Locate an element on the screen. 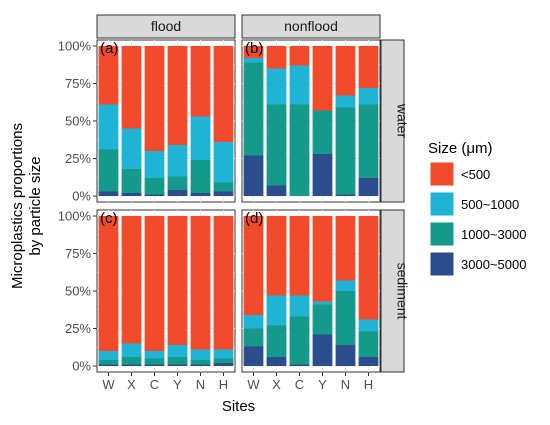 The width and height of the screenshot is (550, 425). y-tick-label: 0% is located at coordinates (81, 196).